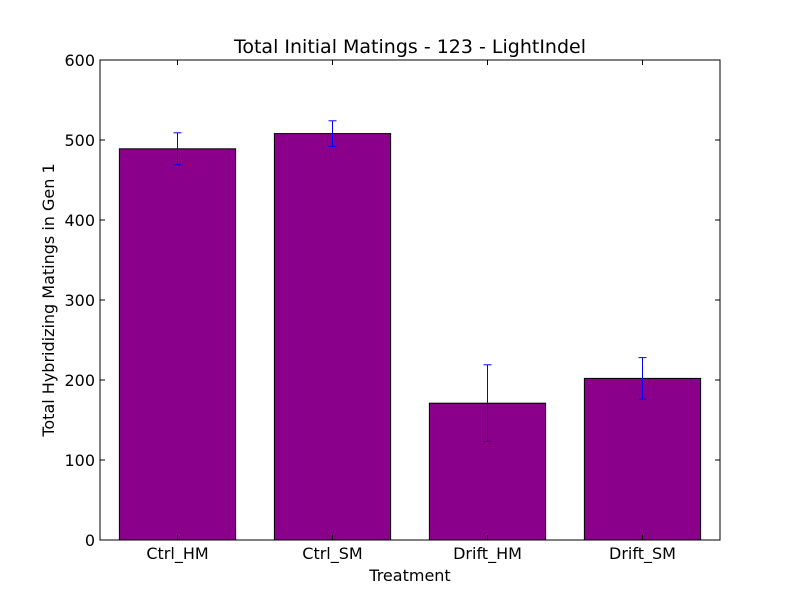  I want to click on y-tick-label: 100, so click(79, 460).